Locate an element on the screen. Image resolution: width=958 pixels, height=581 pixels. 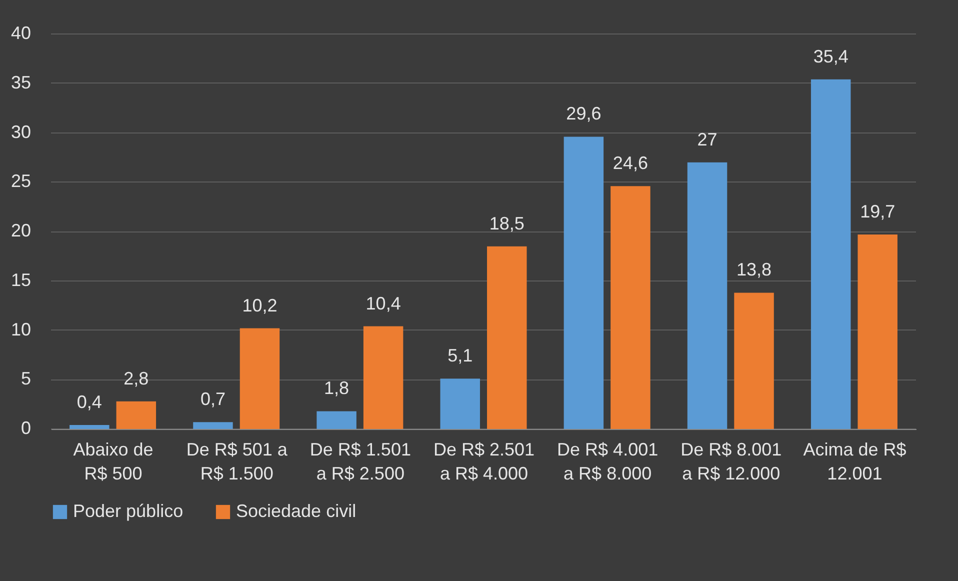
x-tick-label: De R$ 501 a R$ 1.500 is located at coordinates (237, 462).